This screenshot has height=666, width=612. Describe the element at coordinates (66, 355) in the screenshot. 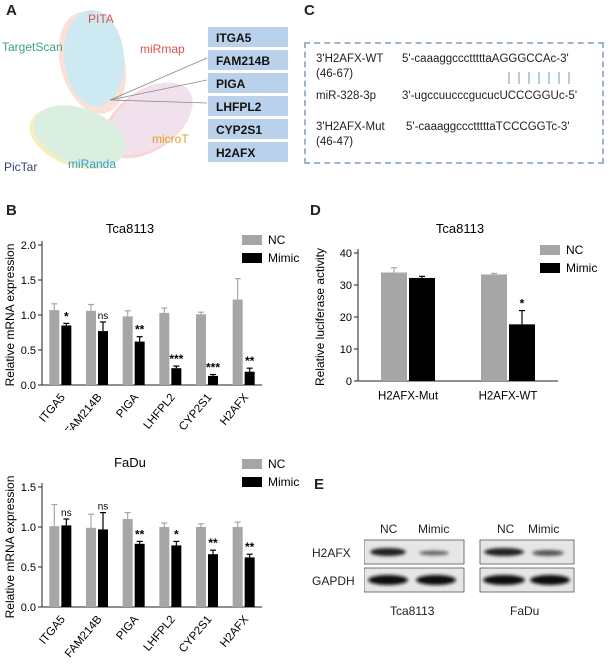

I see `bar-mimic-itga5` at that location.